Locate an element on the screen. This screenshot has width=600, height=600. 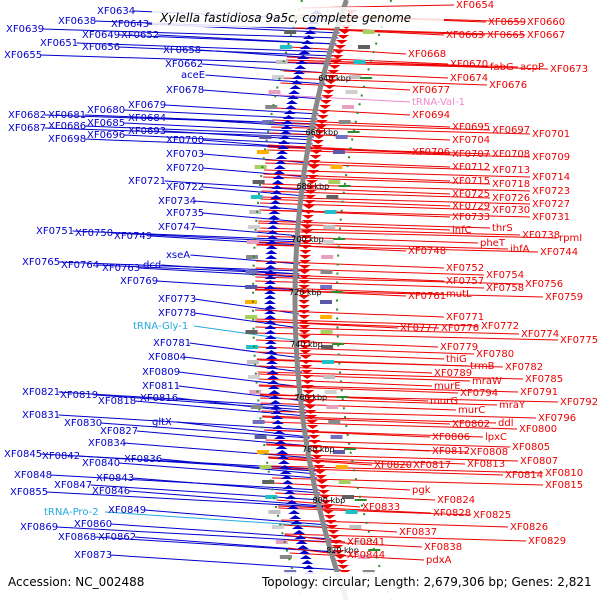
right-gene-label: XF0665 is located at coordinates (506, 35).